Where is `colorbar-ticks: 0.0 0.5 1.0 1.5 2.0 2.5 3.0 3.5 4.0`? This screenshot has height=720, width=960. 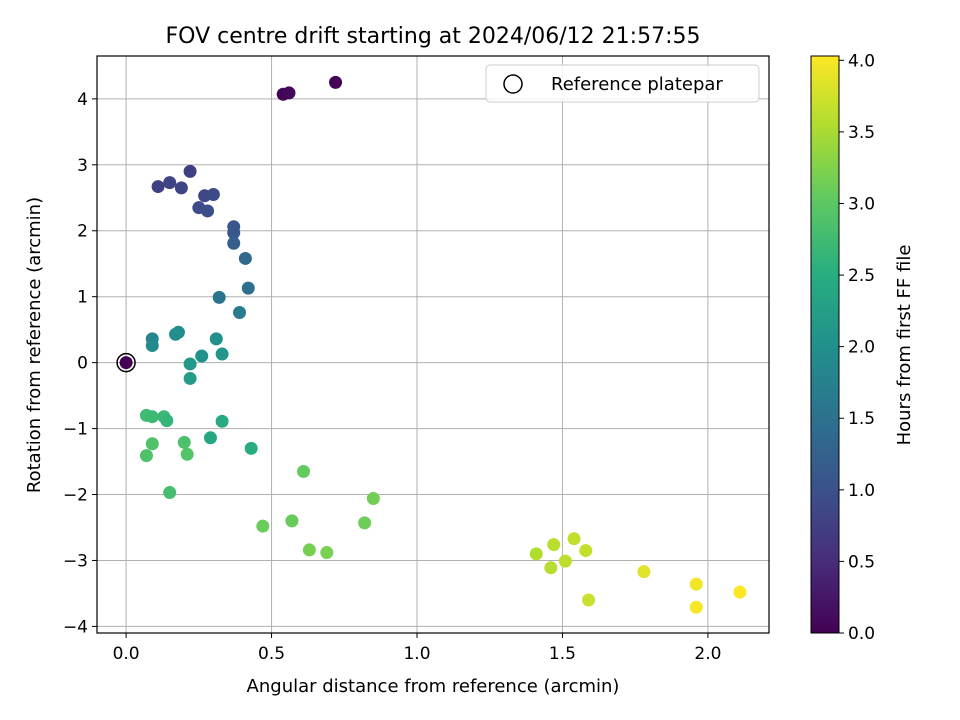
colorbar-ticks: 0.0 0.5 1.0 1.5 2.0 2.5 3.0 3.5 4.0 is located at coordinates (857, 347).